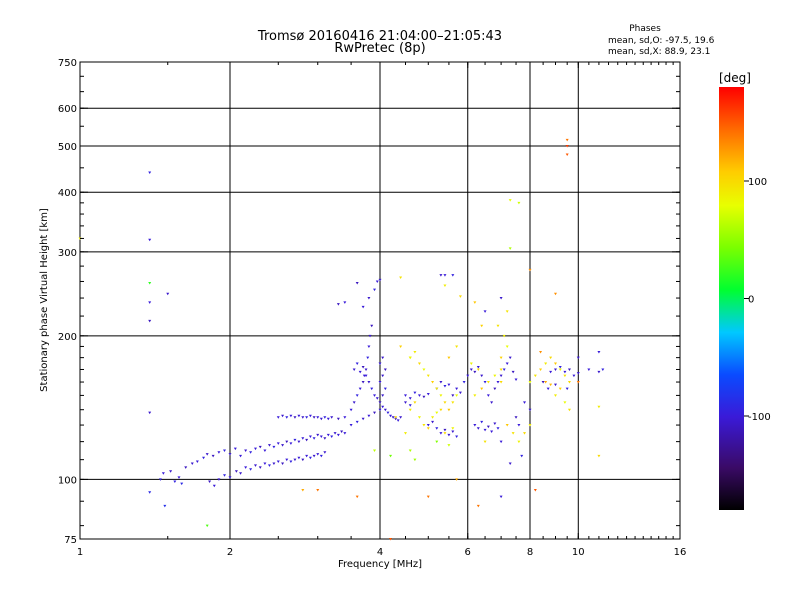 This screenshot has width=800, height=600. Describe the element at coordinates (67, 480) in the screenshot. I see `y-tick-label: 100` at that location.